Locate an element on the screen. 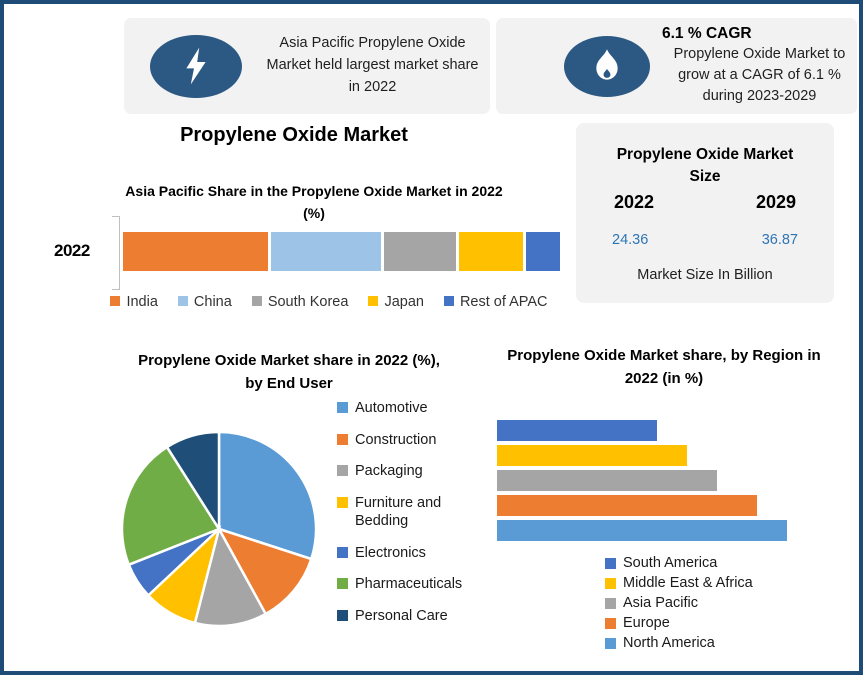  legend-item-south-korea: South Korea is located at coordinates (300, 302).